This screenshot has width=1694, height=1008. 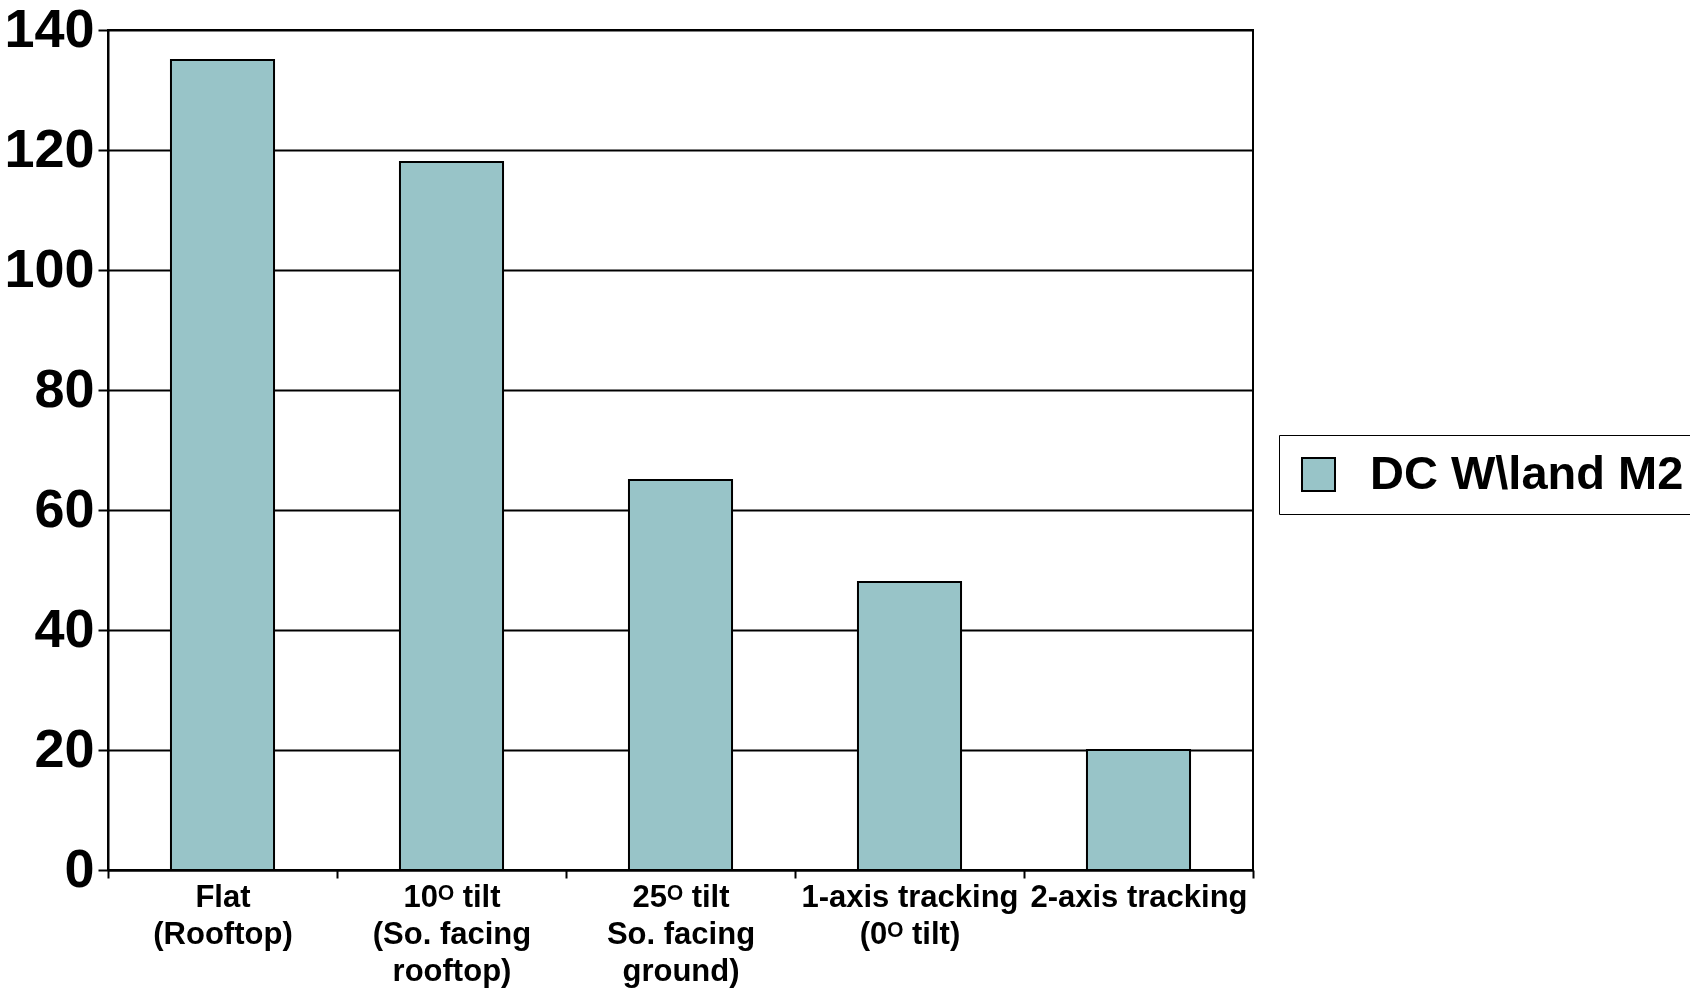 I want to click on y-tick-label: 40, so click(x=64, y=627).